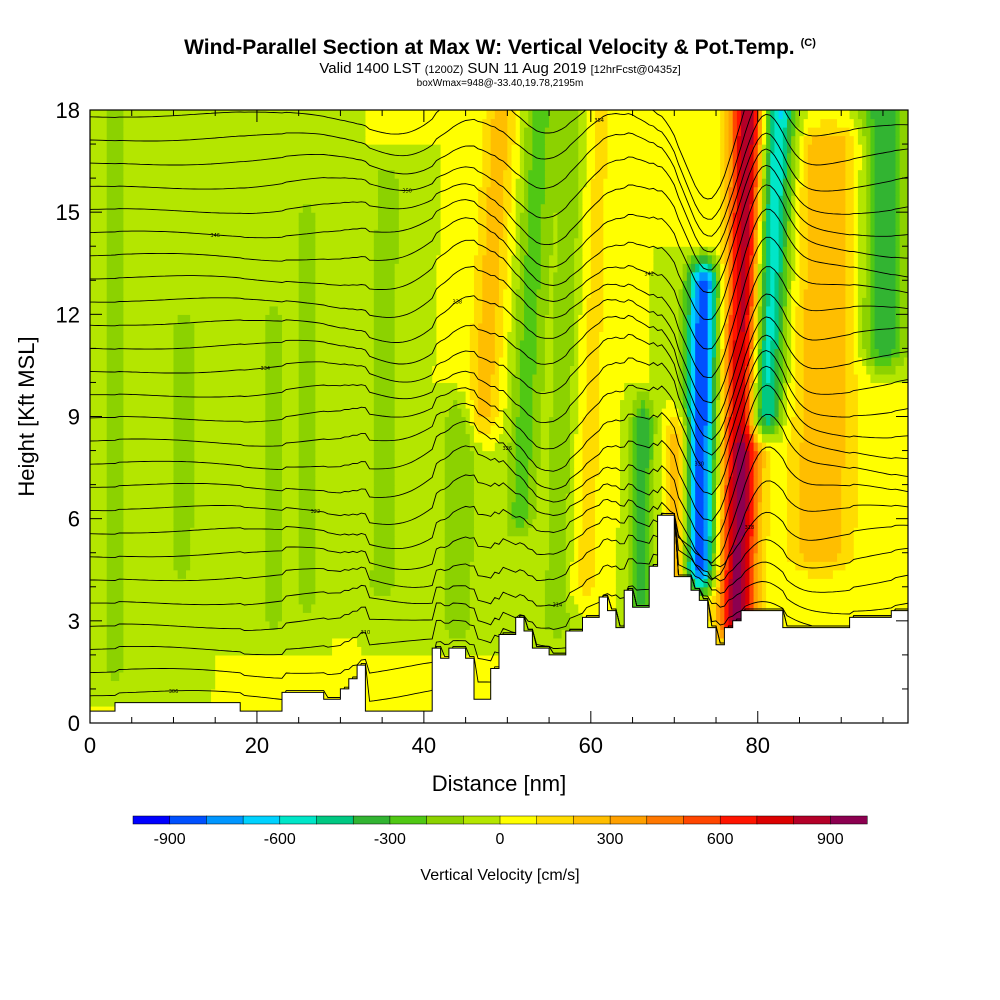 The width and height of the screenshot is (1000, 1000). What do you see at coordinates (257, 745) in the screenshot?
I see `x-tick-label: 20` at bounding box center [257, 745].